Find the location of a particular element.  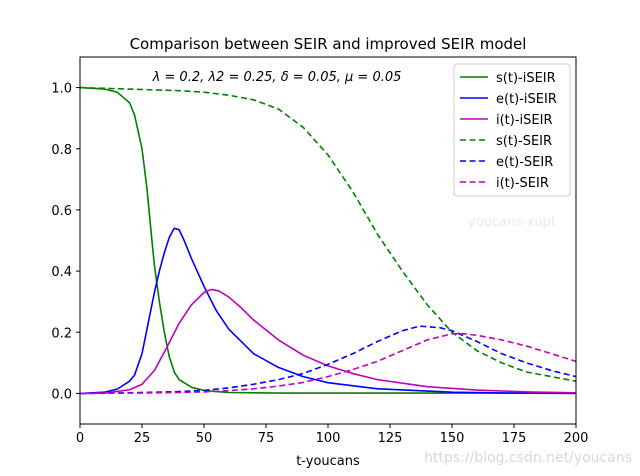

watermark-outer: https://blog.csdn.net/youcans is located at coordinates (528, 458).